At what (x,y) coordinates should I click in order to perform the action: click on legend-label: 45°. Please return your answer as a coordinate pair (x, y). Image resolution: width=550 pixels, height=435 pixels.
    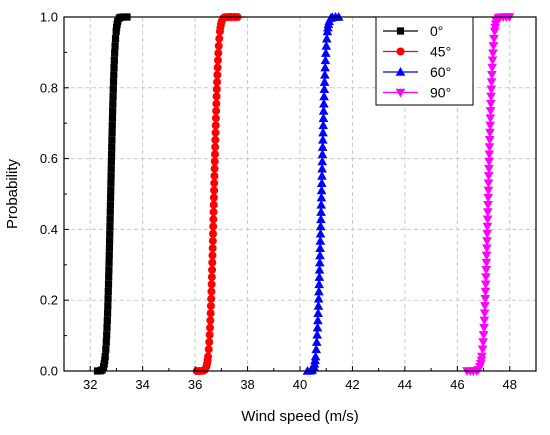
    Looking at the image, I should click on (440, 52).